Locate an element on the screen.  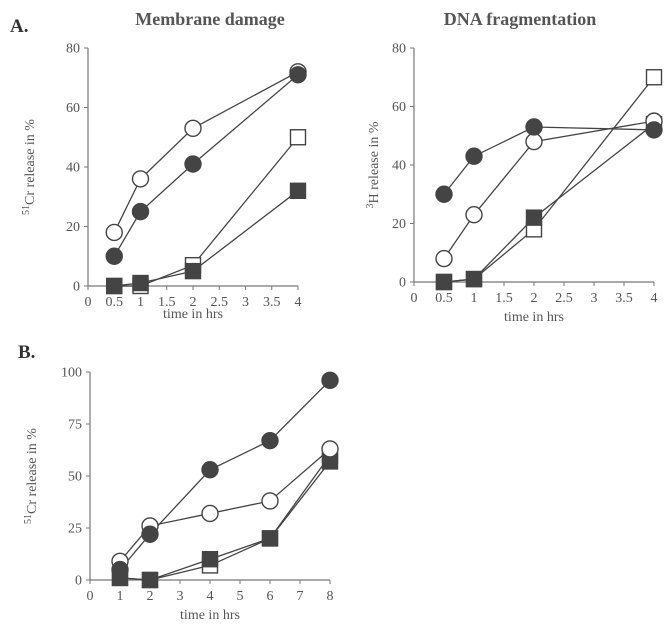
b-x-tick-label: 0 is located at coordinates (90, 596).